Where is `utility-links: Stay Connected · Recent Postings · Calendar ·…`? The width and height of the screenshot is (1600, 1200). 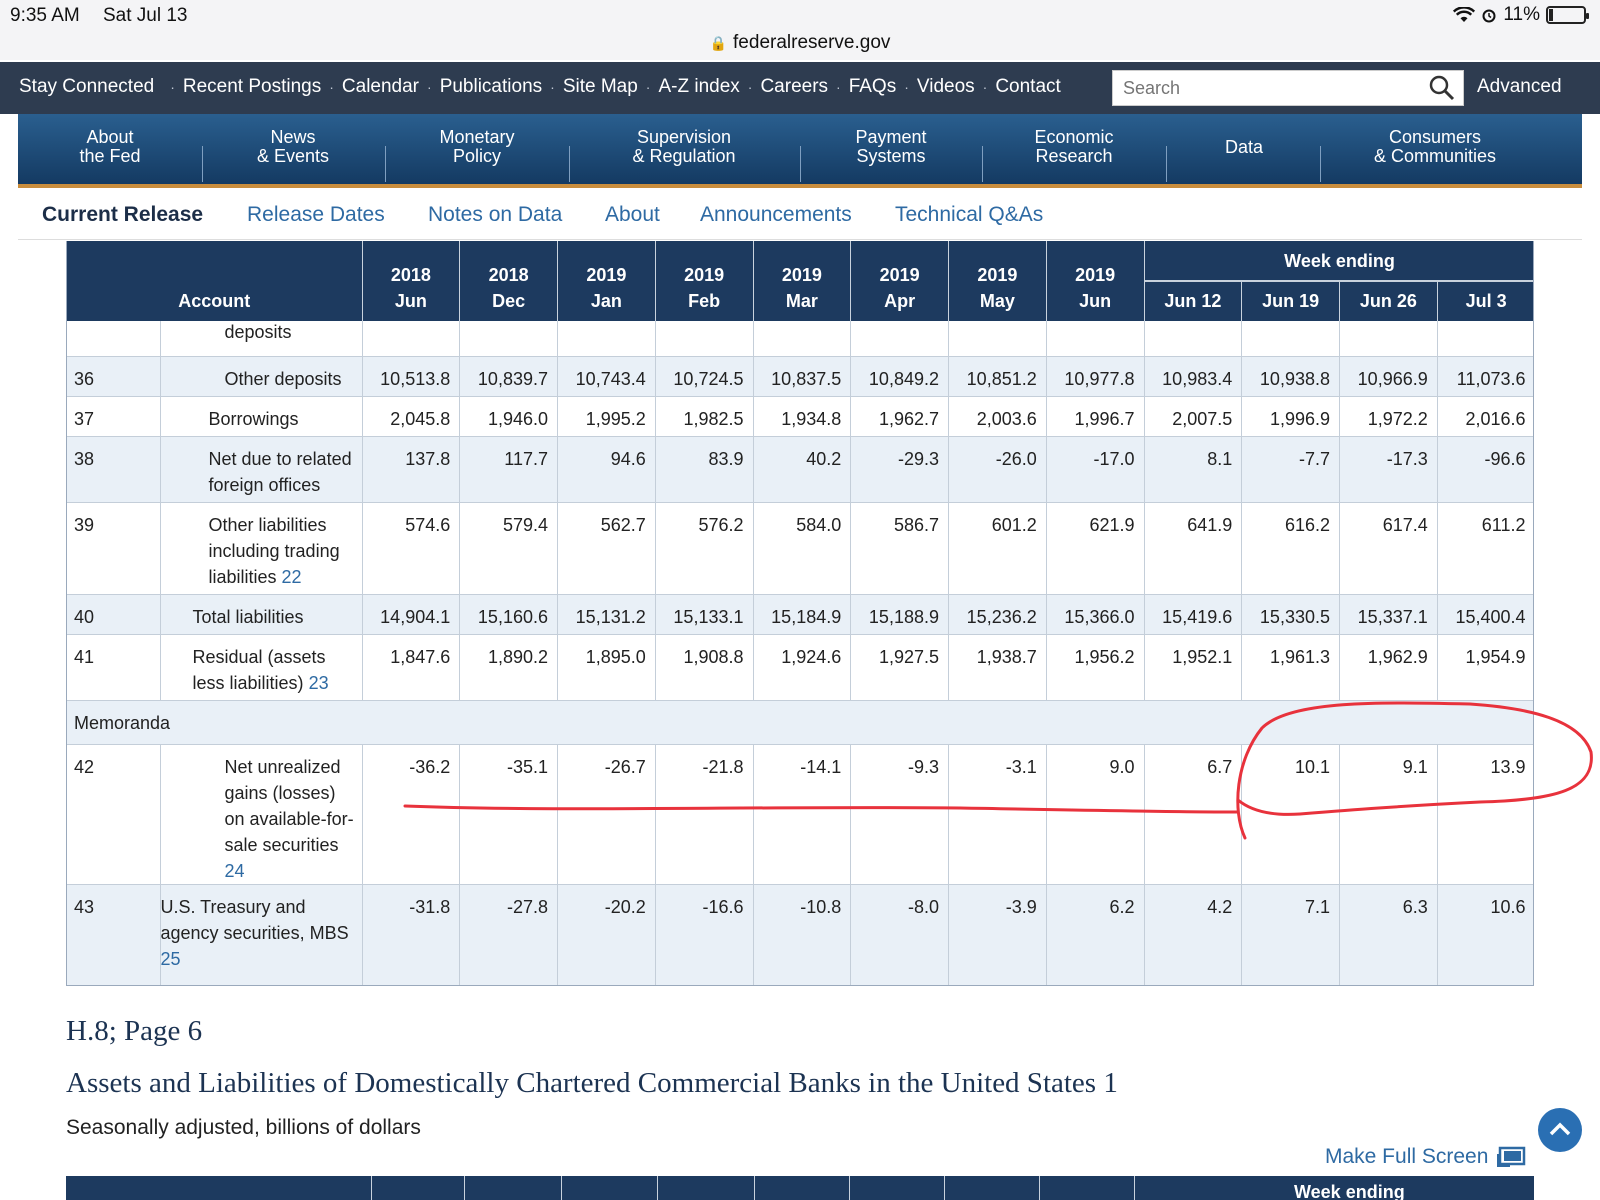 utility-links: Stay Connected · Recent Postings · Calendar ·… is located at coordinates (540, 87).